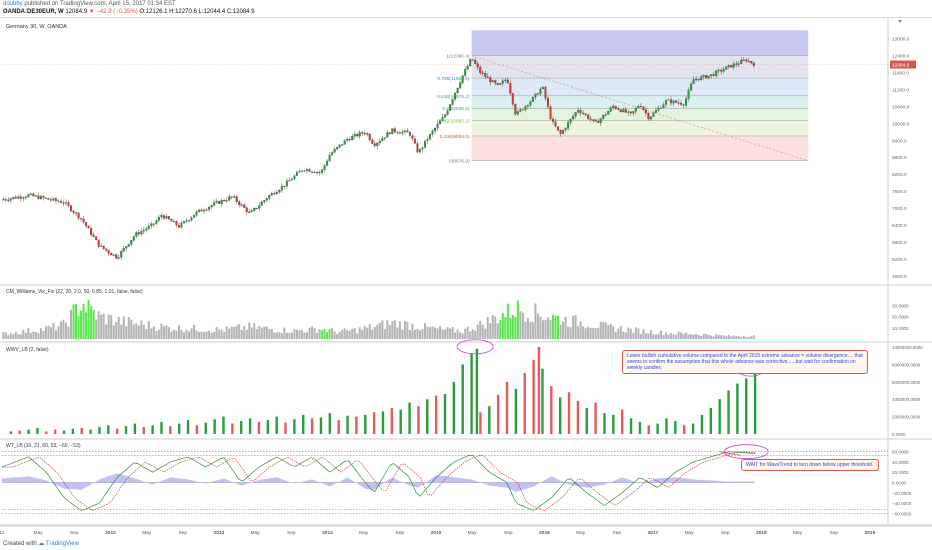  I want to click on fib-level-label: 0.5(10536.2), so click(456, 109).